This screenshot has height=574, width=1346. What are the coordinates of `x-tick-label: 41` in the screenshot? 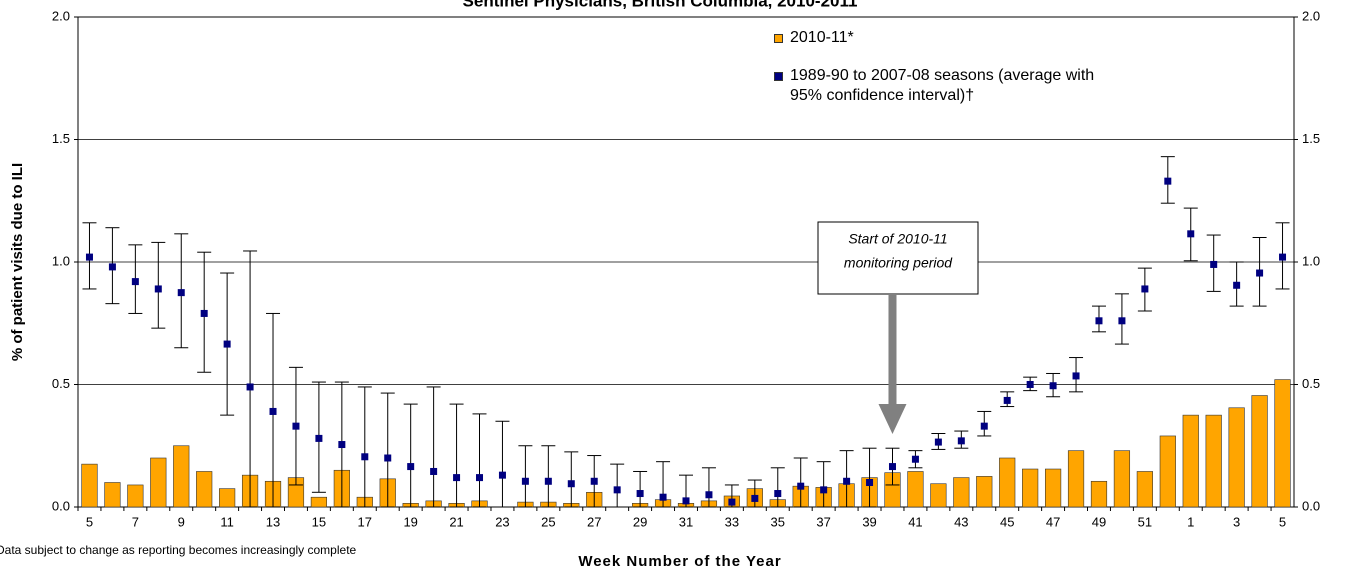 It's located at (915, 521).